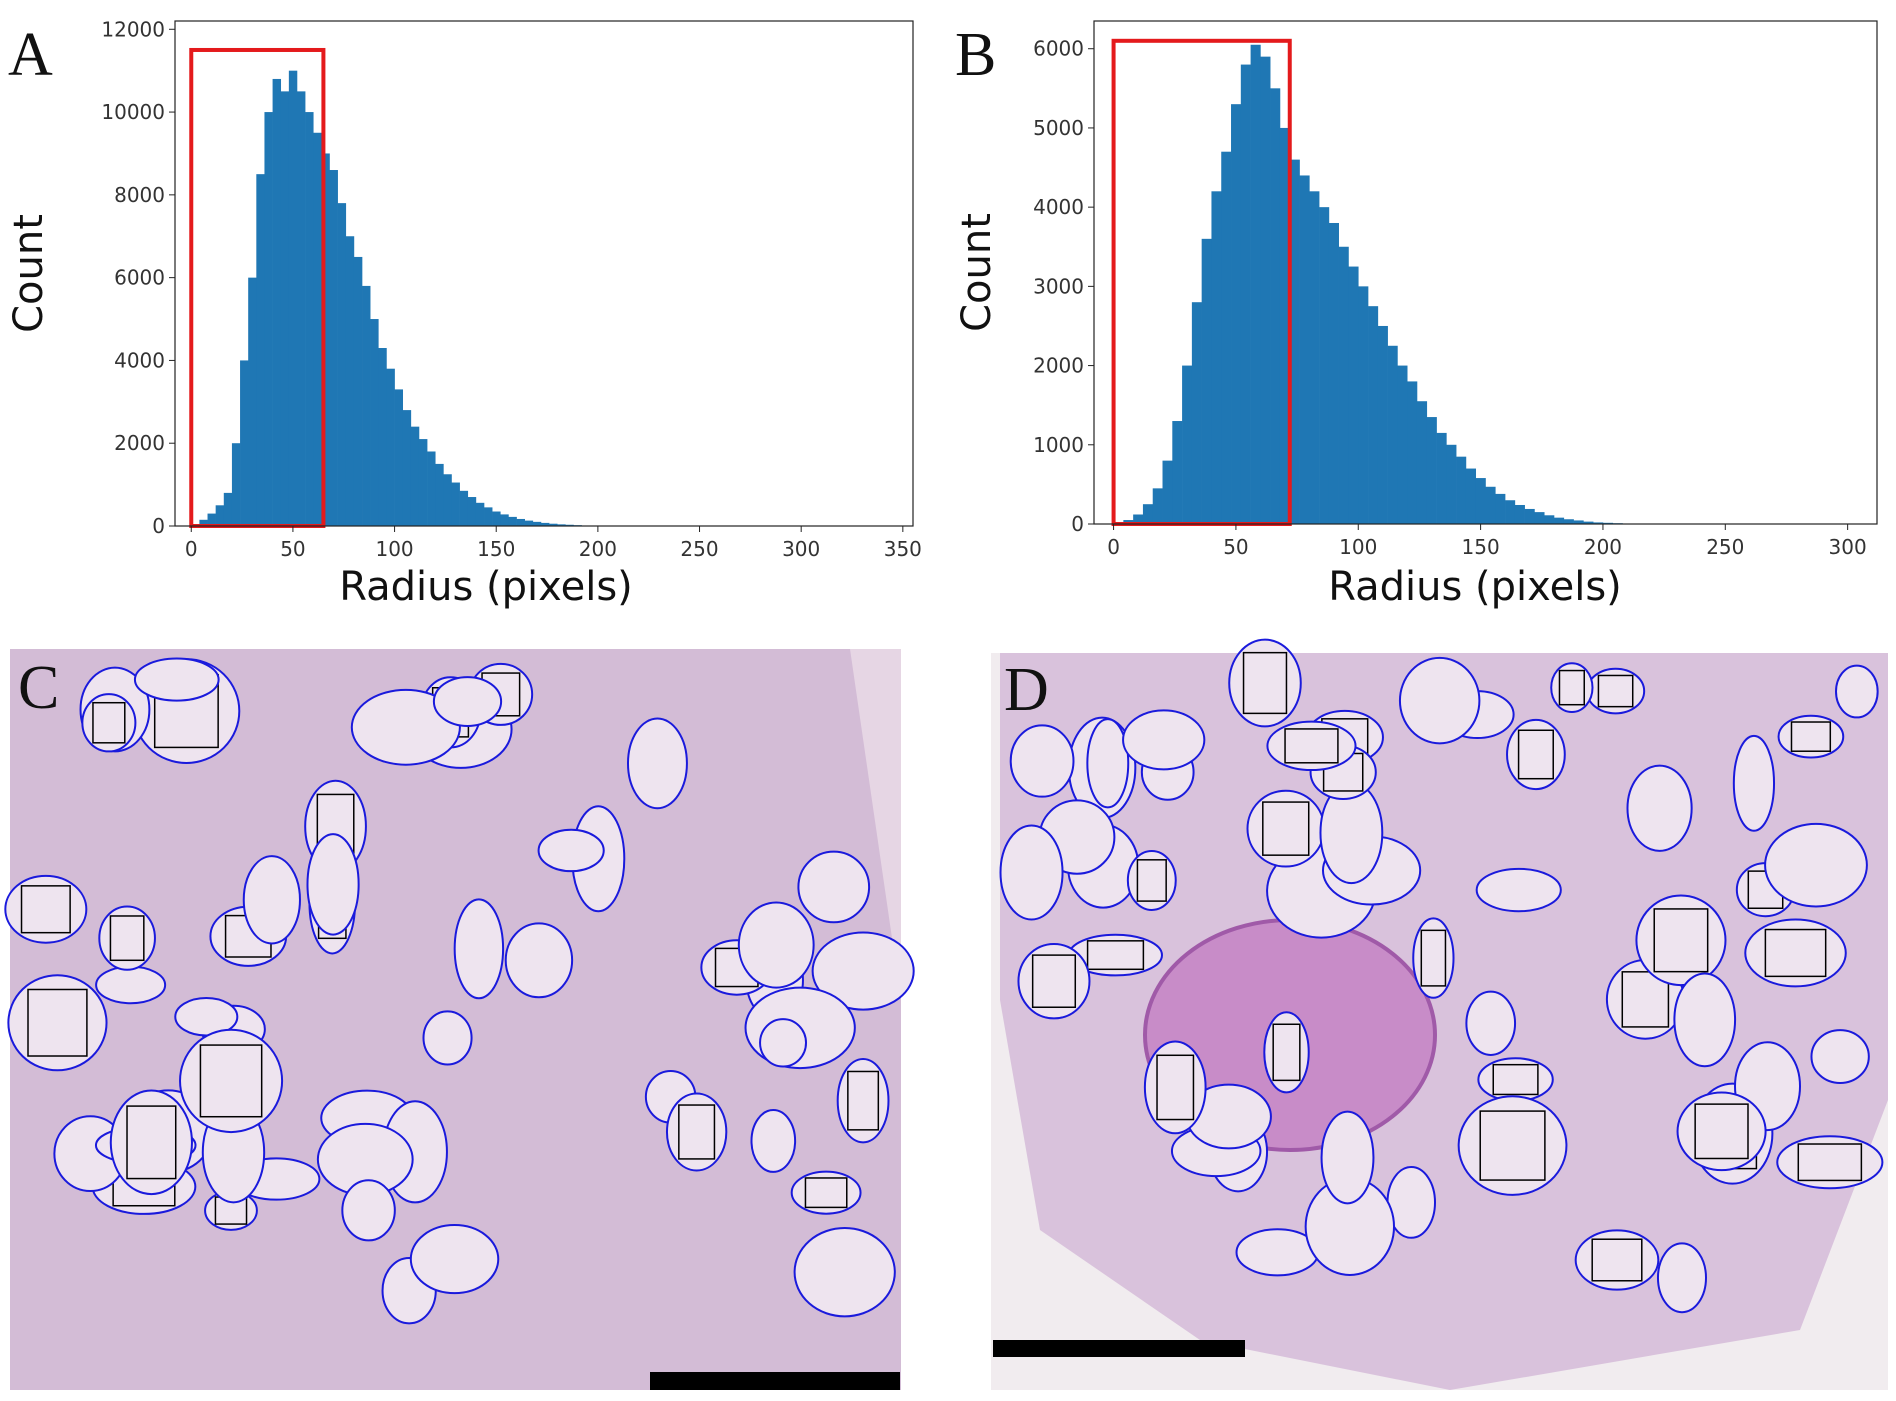  Describe the element at coordinates (1058, 49) in the screenshot. I see `y-tick-label: 6000` at that location.